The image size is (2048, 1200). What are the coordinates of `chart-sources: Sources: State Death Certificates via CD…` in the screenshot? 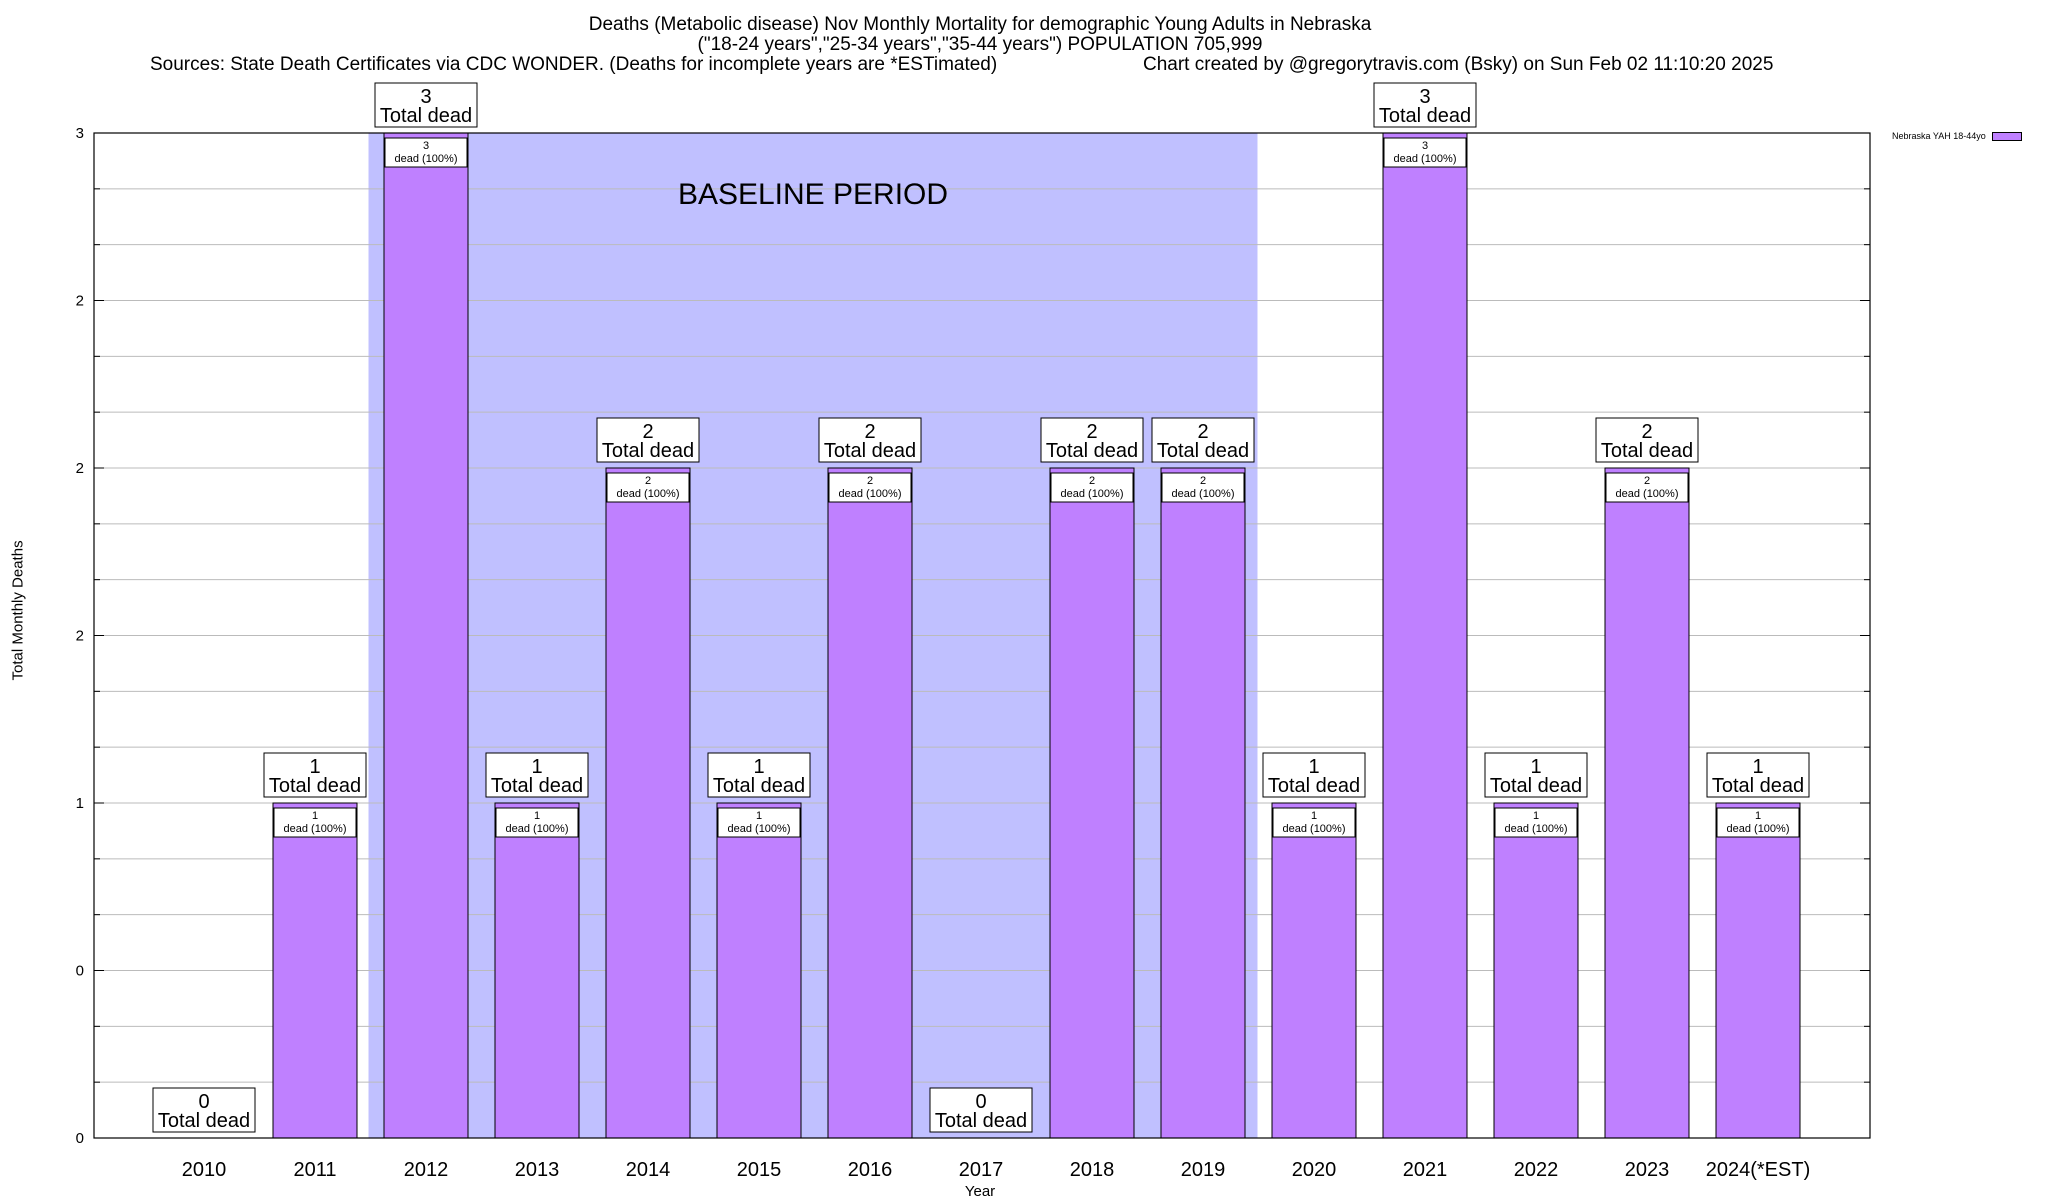 It's located at (574, 64).